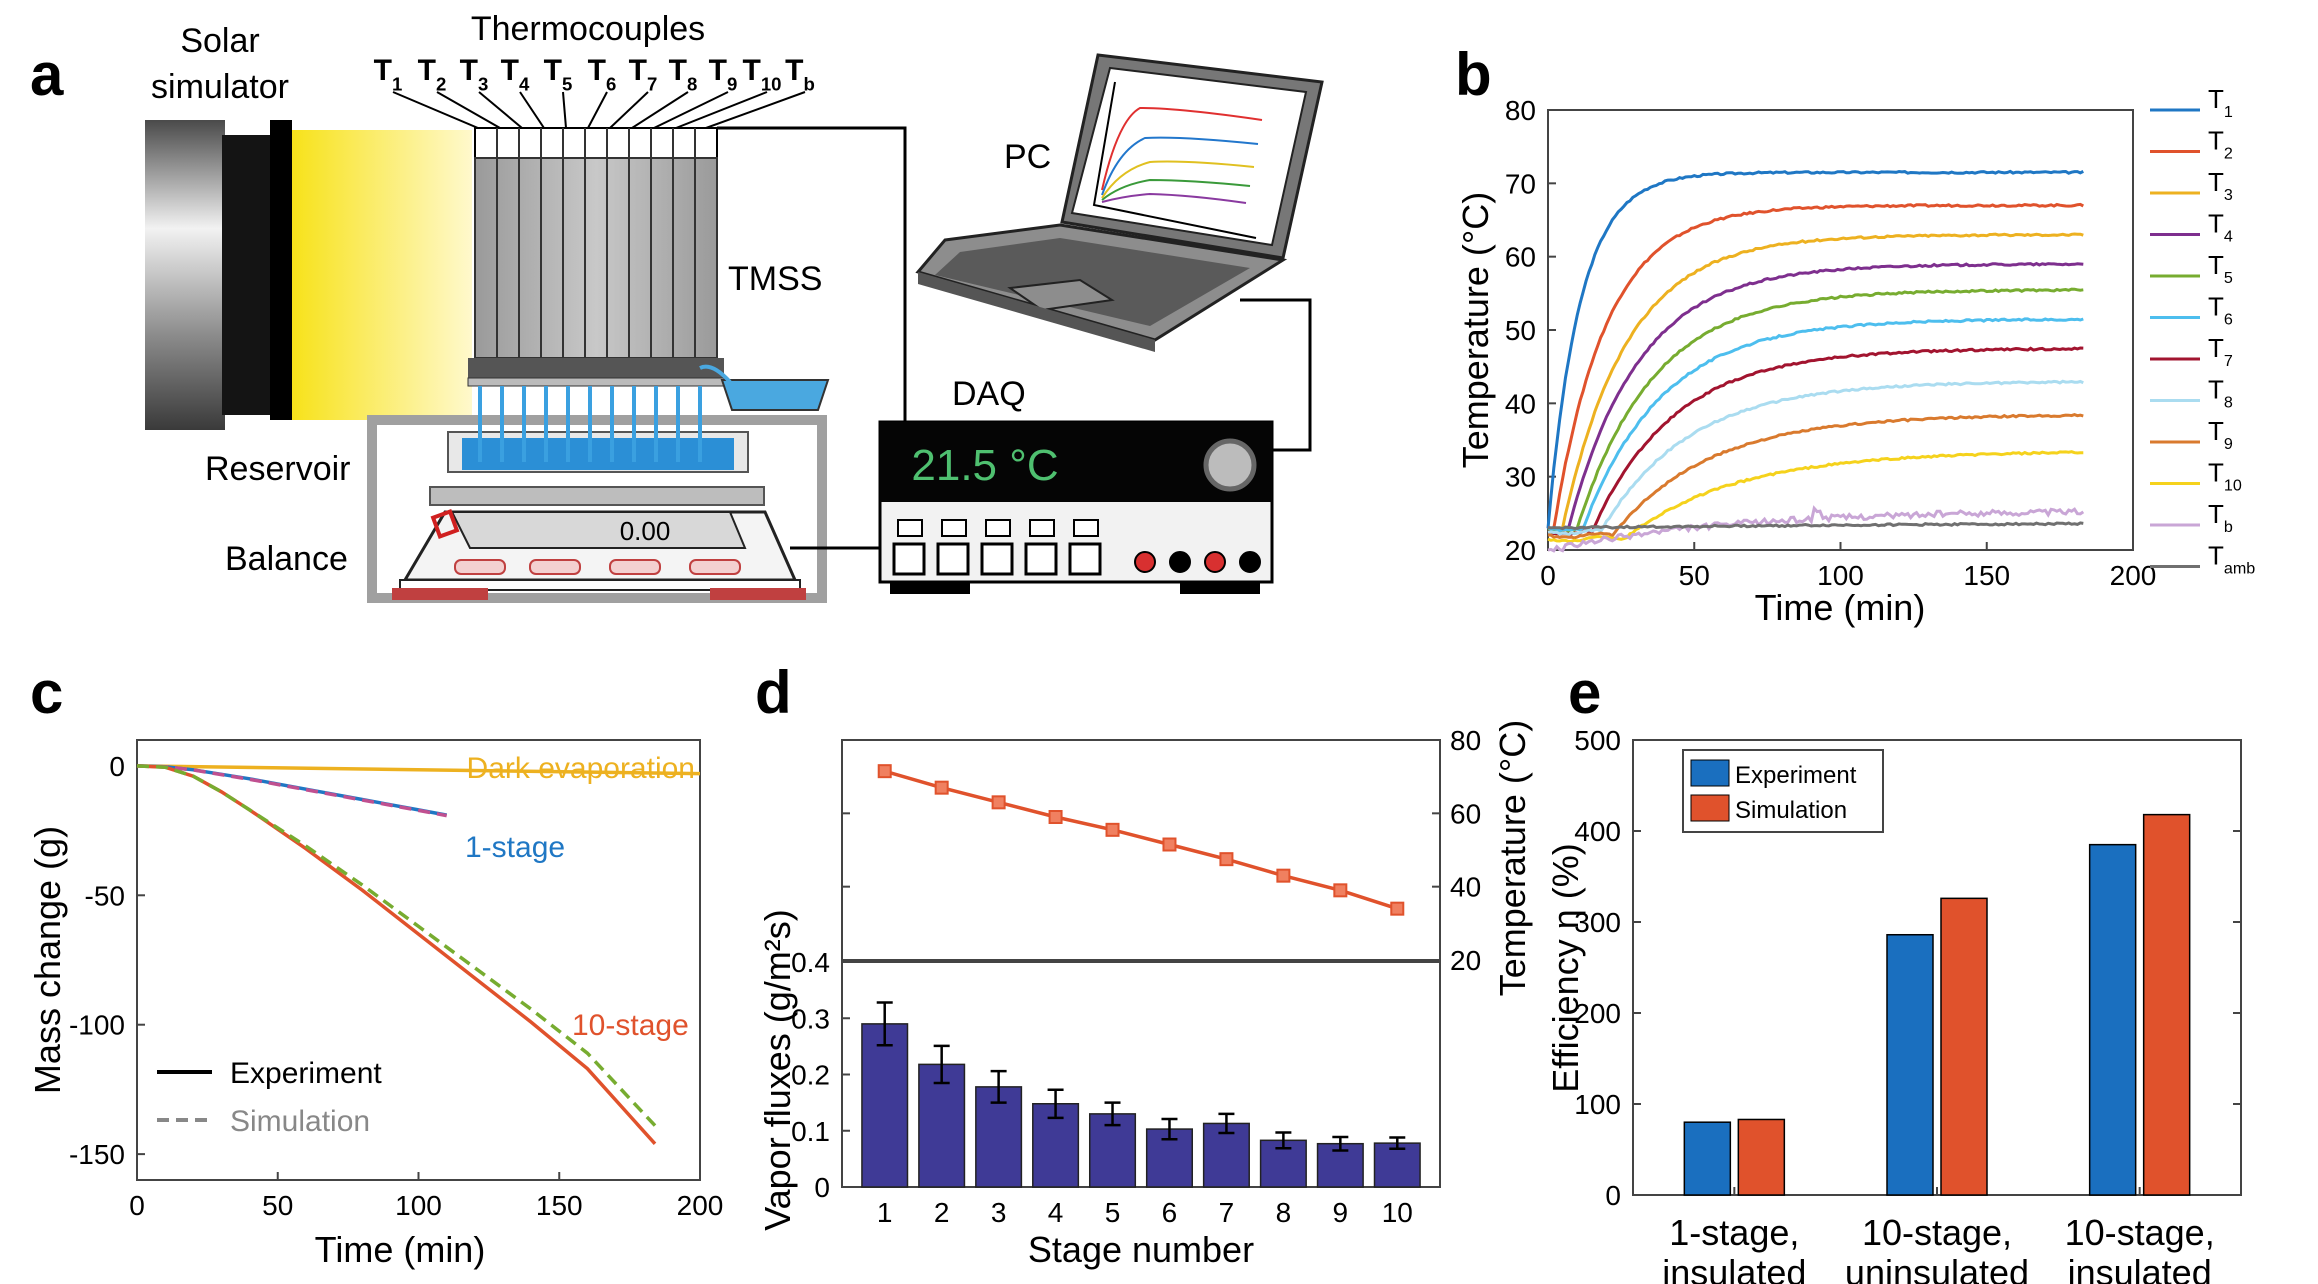  Describe the element at coordinates (1465, 887) in the screenshot. I see `chart-d-ytick-right: 40` at that location.